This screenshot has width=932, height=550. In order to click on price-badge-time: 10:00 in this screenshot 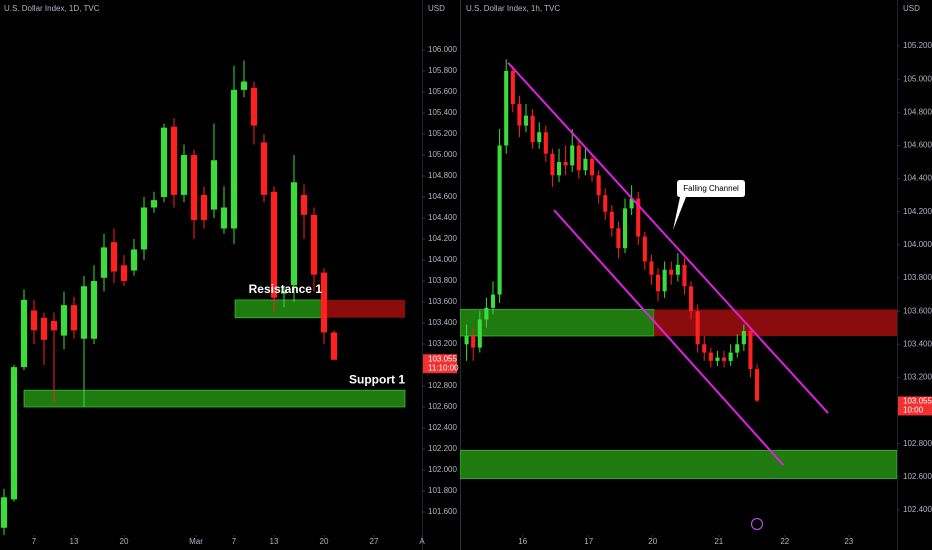, I will do `click(913, 410)`.